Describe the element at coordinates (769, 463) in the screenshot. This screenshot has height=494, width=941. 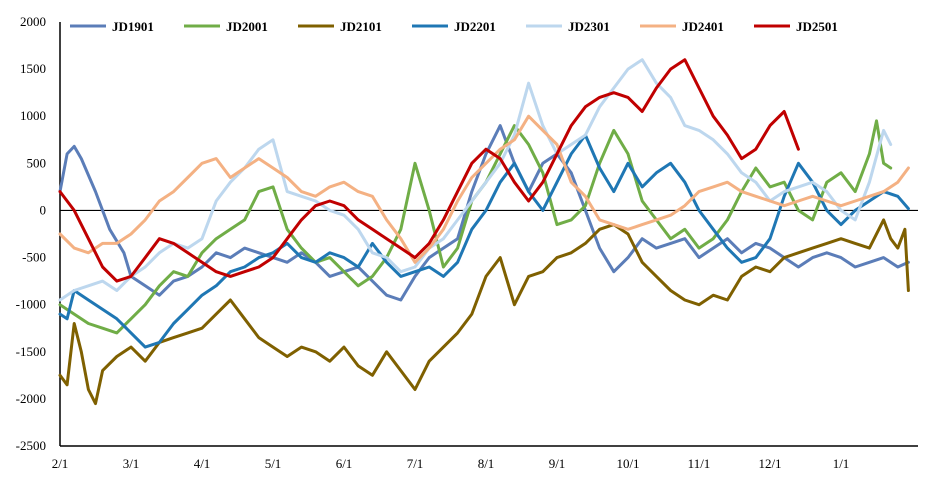
I see `x-tick-label: 12/1` at that location.